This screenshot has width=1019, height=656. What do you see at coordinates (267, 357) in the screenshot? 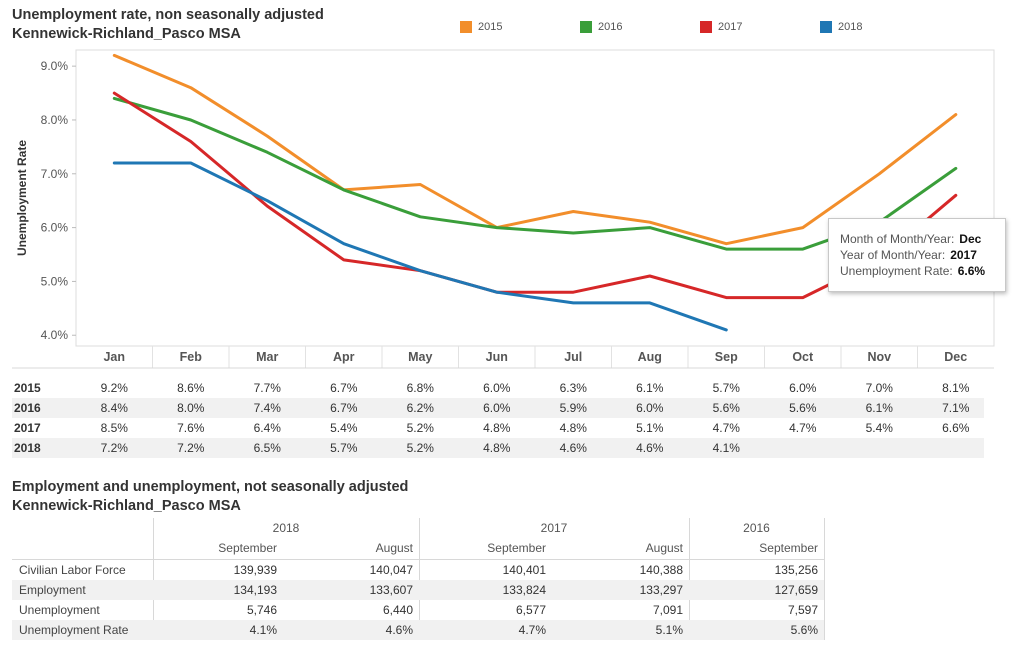
I see `x-tick-label: Mar` at bounding box center [267, 357].